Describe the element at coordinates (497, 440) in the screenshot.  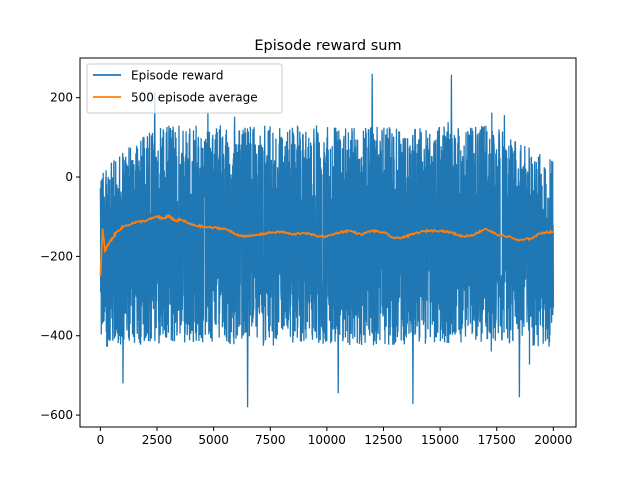
I see `x-tick-label: 17500` at that location.